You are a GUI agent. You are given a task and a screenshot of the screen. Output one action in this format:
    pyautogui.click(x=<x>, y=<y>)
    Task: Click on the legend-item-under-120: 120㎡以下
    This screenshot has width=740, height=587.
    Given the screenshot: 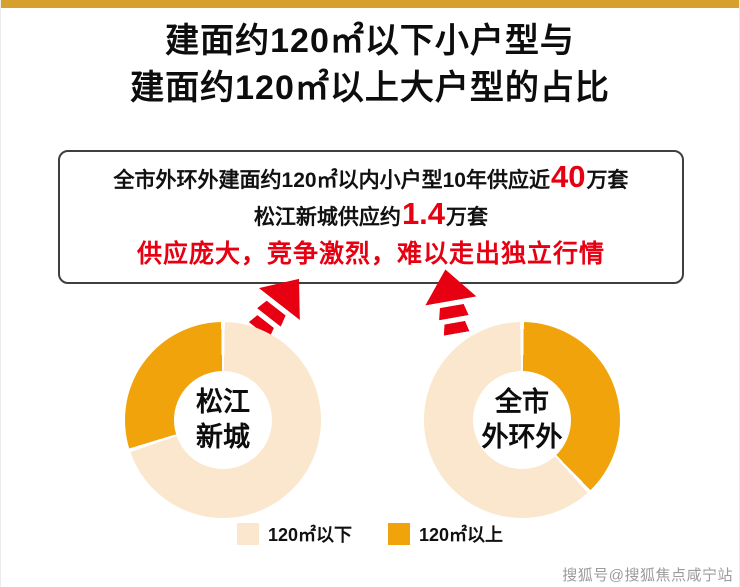 What is the action you would take?
    pyautogui.click(x=294, y=534)
    